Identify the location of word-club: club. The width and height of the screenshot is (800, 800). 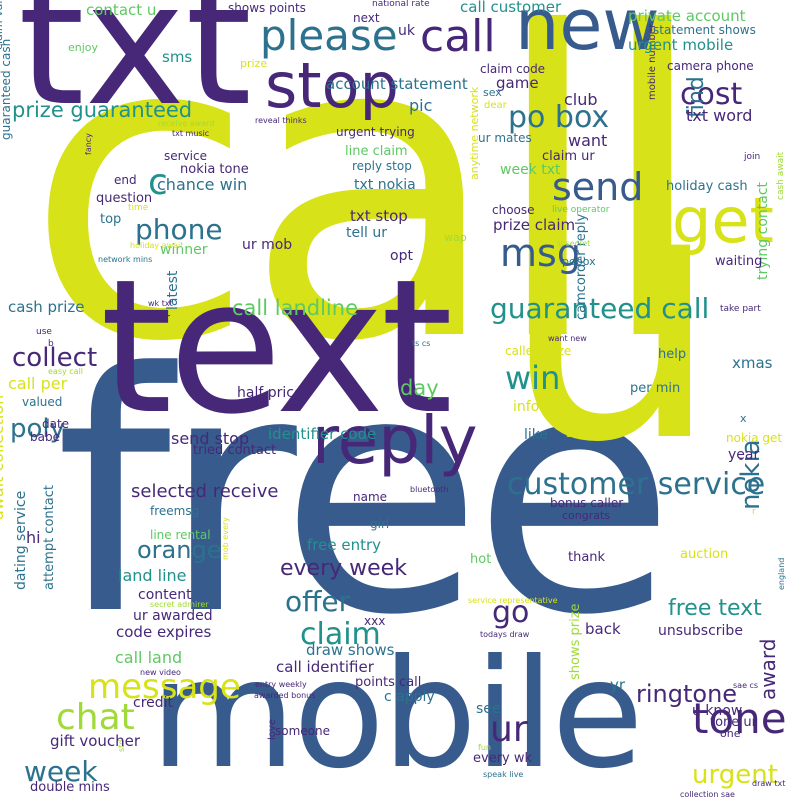
(581, 99).